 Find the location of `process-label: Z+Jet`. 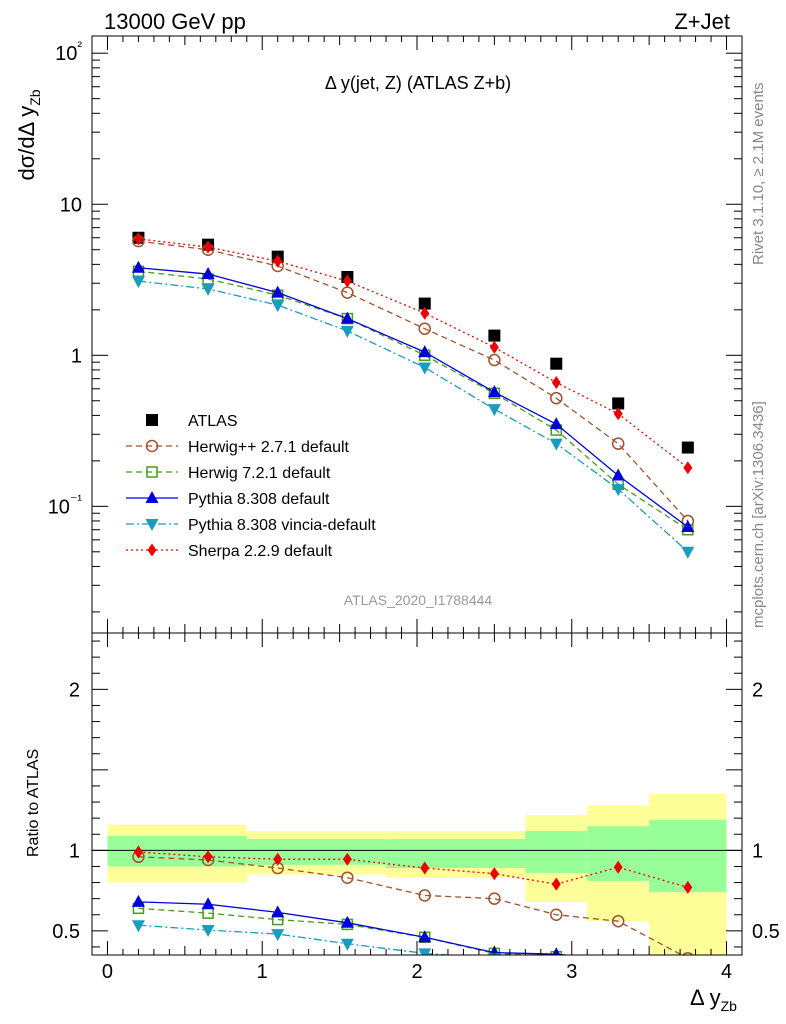

process-label: Z+Jet is located at coordinates (702, 21).